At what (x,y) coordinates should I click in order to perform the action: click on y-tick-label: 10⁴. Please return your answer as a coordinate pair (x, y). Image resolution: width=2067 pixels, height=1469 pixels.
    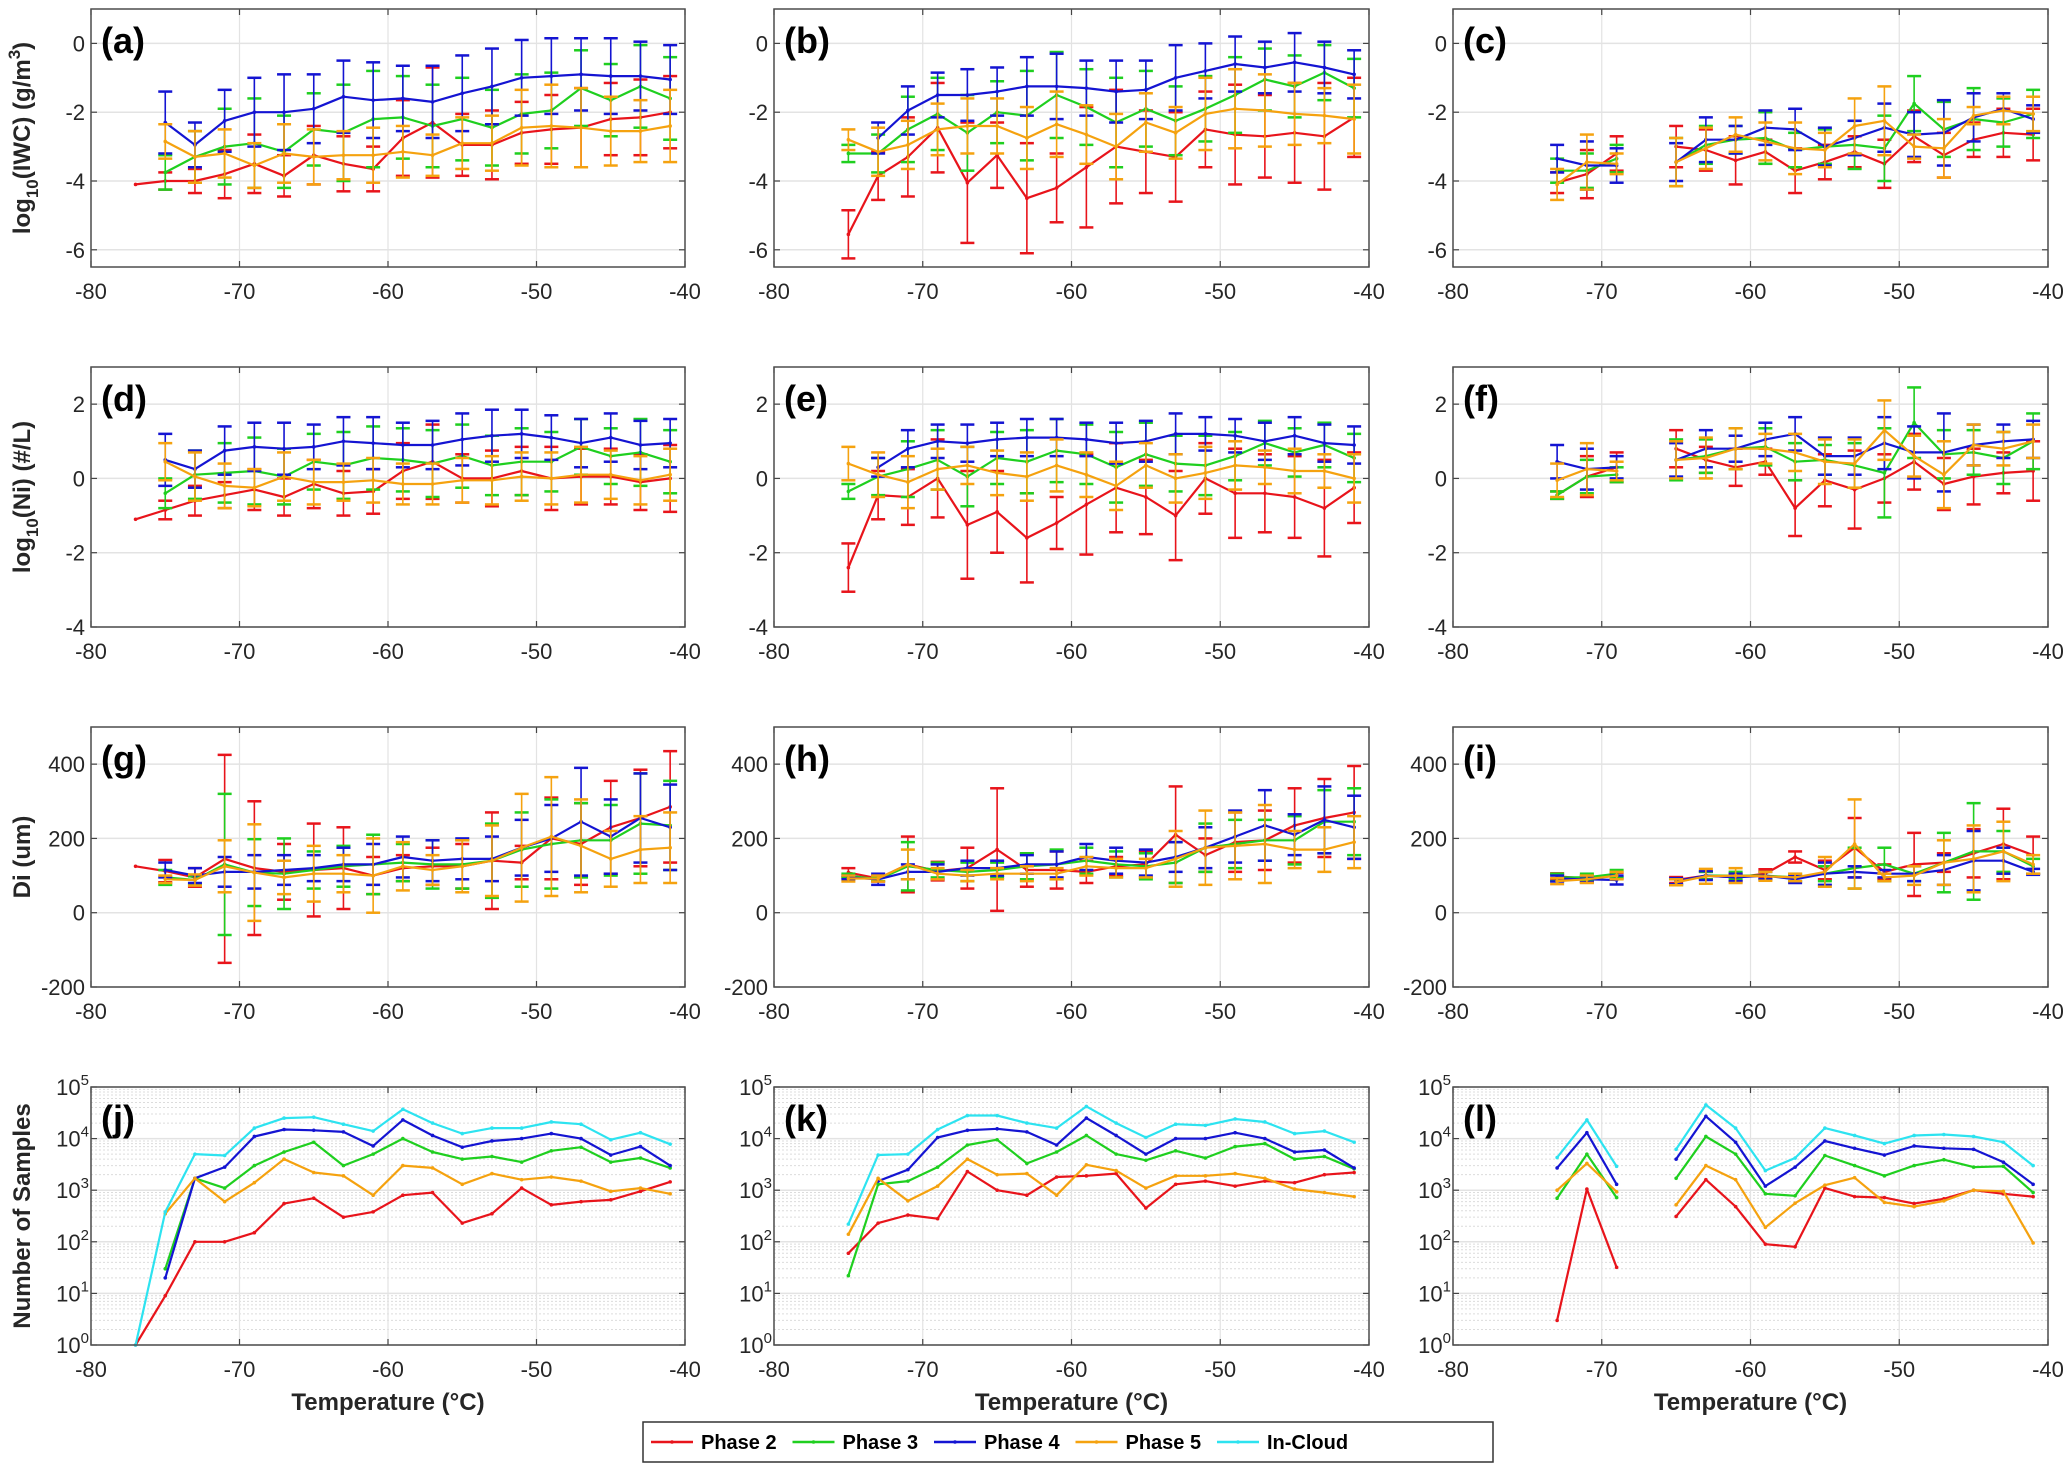
    Looking at the image, I should click on (1434, 1138).